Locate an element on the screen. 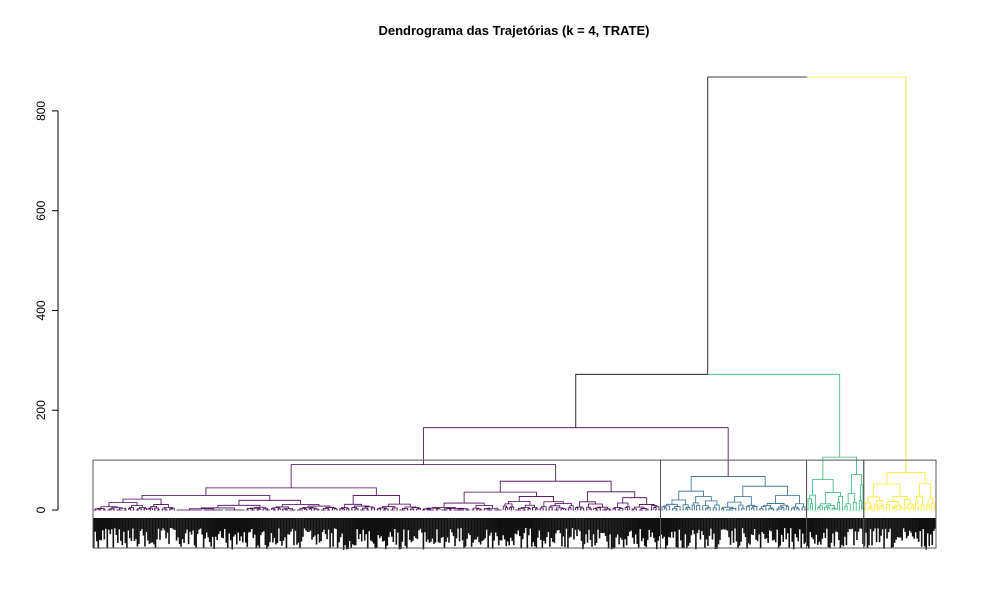 This screenshot has width=1000, height=600. y-axis: 0 200 400 600 800 is located at coordinates (46, 307).